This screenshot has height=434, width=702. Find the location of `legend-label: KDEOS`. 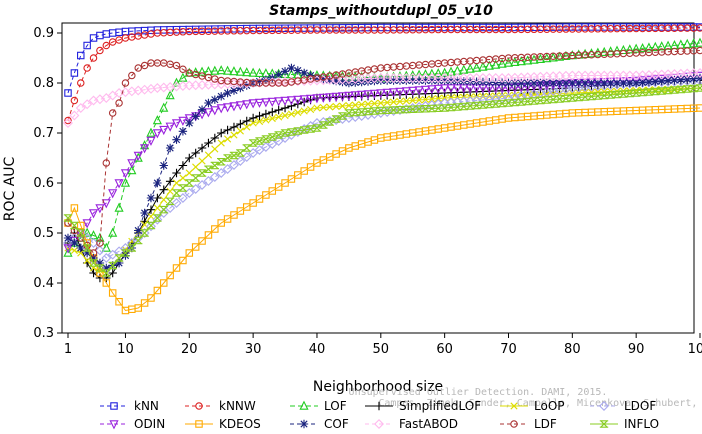

legend-label: KDEOS is located at coordinates (240, 424).